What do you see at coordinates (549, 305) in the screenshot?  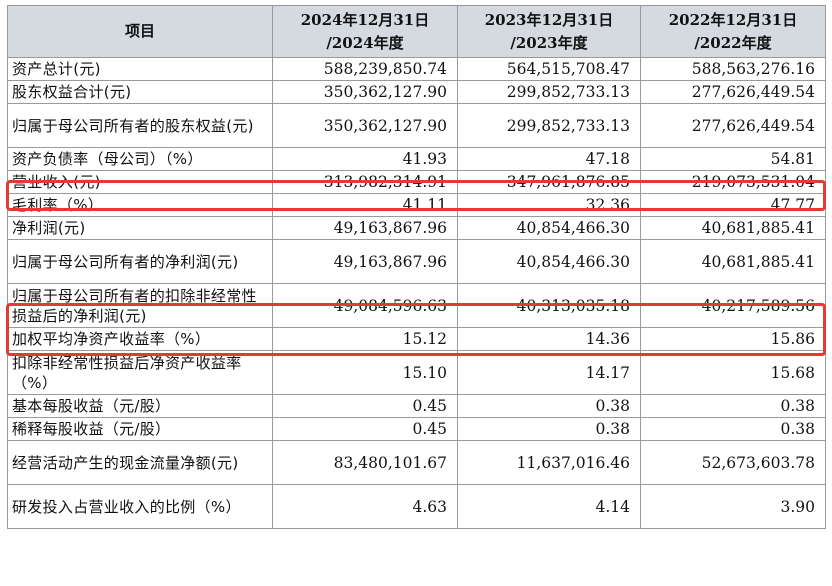 I see `cell-2023: 40,313,035.18` at bounding box center [549, 305].